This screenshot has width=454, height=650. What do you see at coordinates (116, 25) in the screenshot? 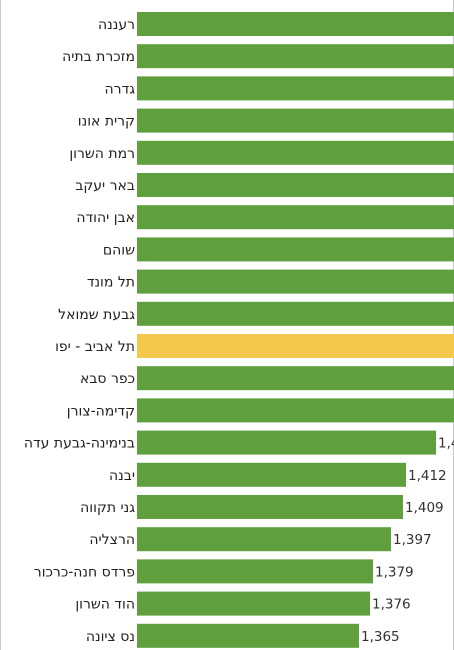
I see `category-label-1: רעננה` at bounding box center [116, 25].